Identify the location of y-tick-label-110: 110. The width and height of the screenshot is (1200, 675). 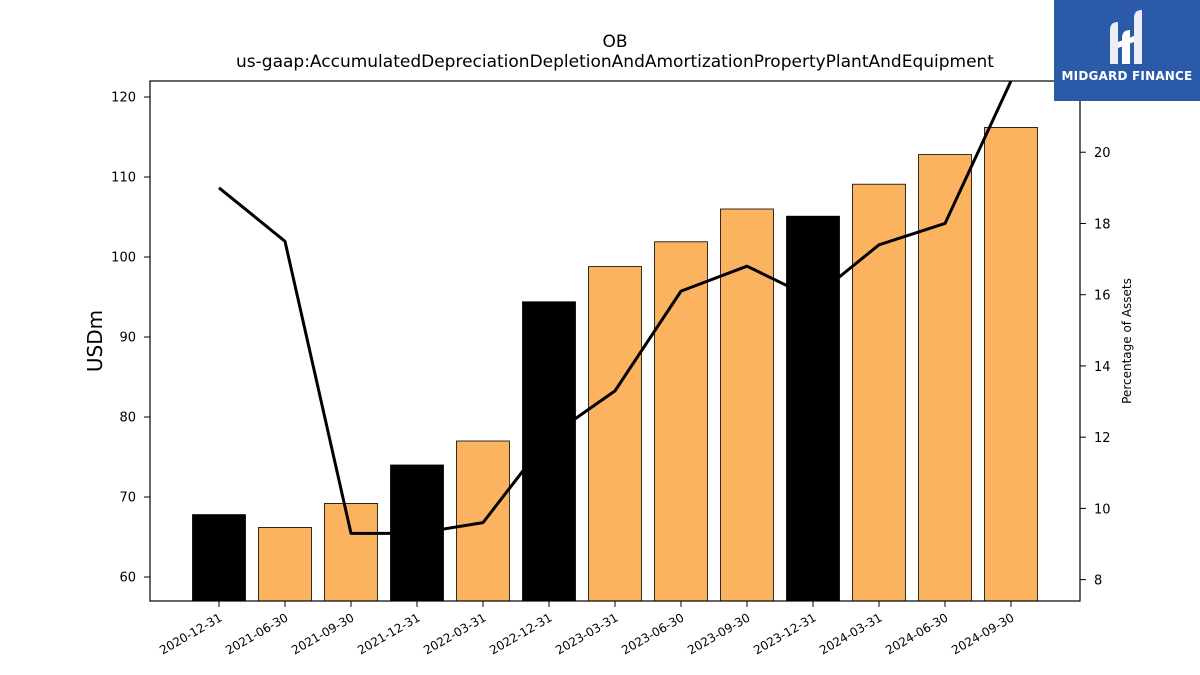
(123, 178).